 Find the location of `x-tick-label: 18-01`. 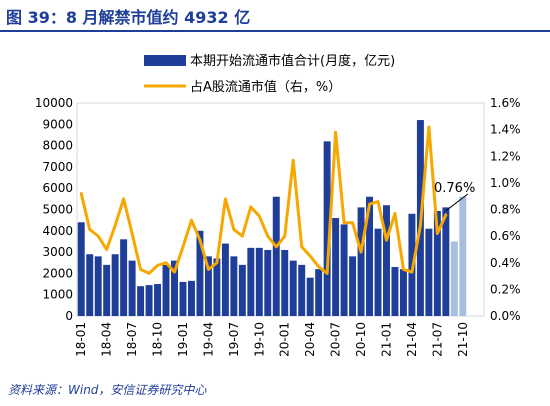

x-tick-label: 18-01 is located at coordinates (81, 339).